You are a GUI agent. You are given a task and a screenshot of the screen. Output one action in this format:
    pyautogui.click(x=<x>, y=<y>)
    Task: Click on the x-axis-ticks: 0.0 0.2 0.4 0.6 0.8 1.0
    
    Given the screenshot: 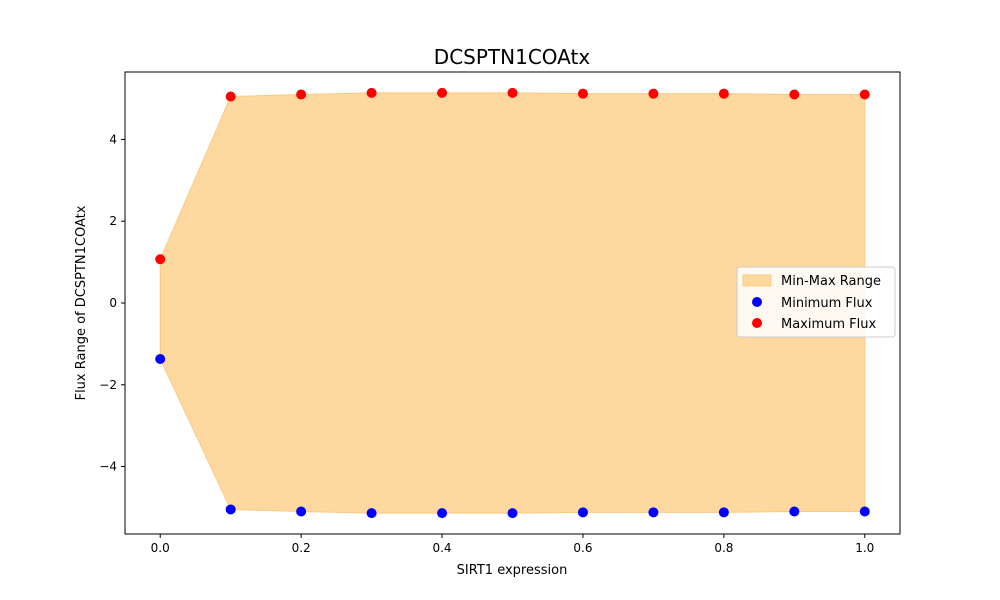 What is the action you would take?
    pyautogui.click(x=512, y=544)
    